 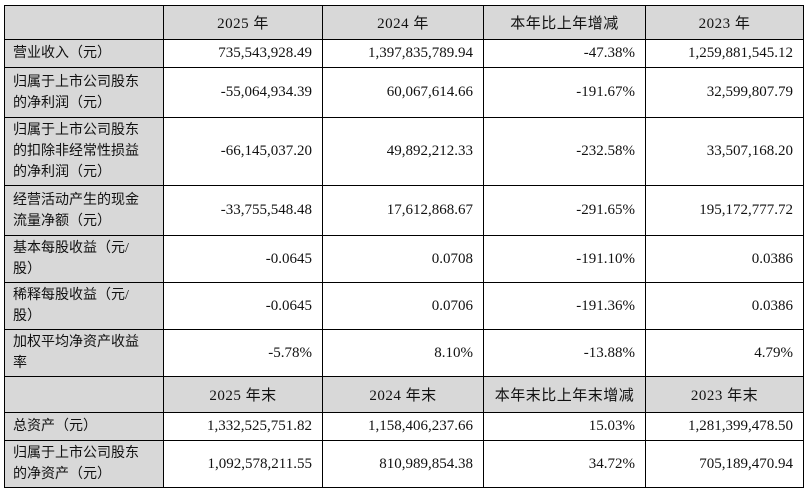 What do you see at coordinates (243, 210) in the screenshot?
I see `cell-value: -33,755,548.48` at bounding box center [243, 210].